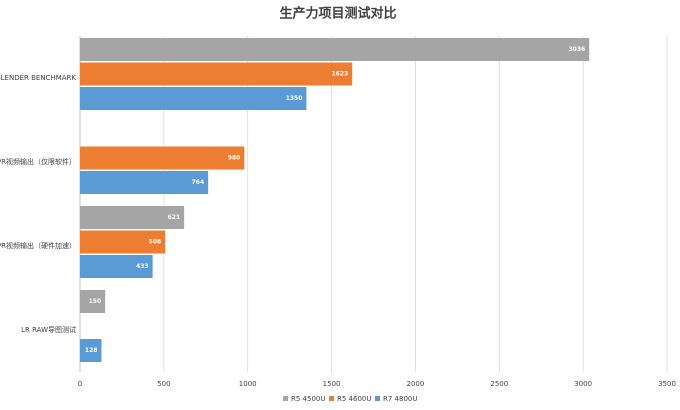 The height and width of the screenshot is (410, 680). I want to click on value-label: 764, so click(198, 182).